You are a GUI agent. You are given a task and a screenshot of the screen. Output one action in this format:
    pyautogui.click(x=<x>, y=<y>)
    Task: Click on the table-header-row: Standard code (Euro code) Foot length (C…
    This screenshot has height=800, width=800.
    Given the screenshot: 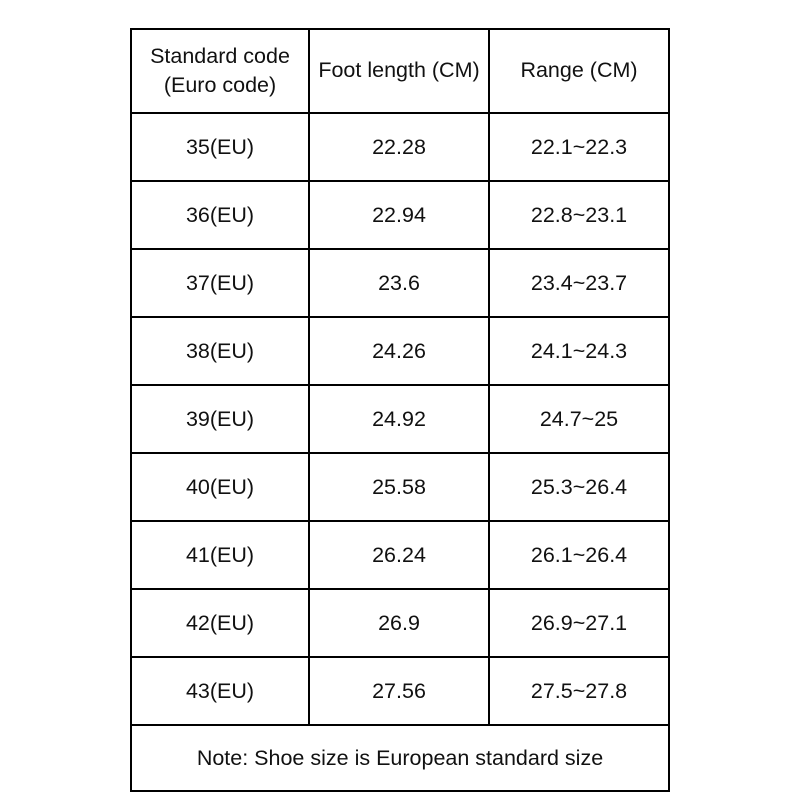 What is the action you would take?
    pyautogui.click(x=400, y=71)
    